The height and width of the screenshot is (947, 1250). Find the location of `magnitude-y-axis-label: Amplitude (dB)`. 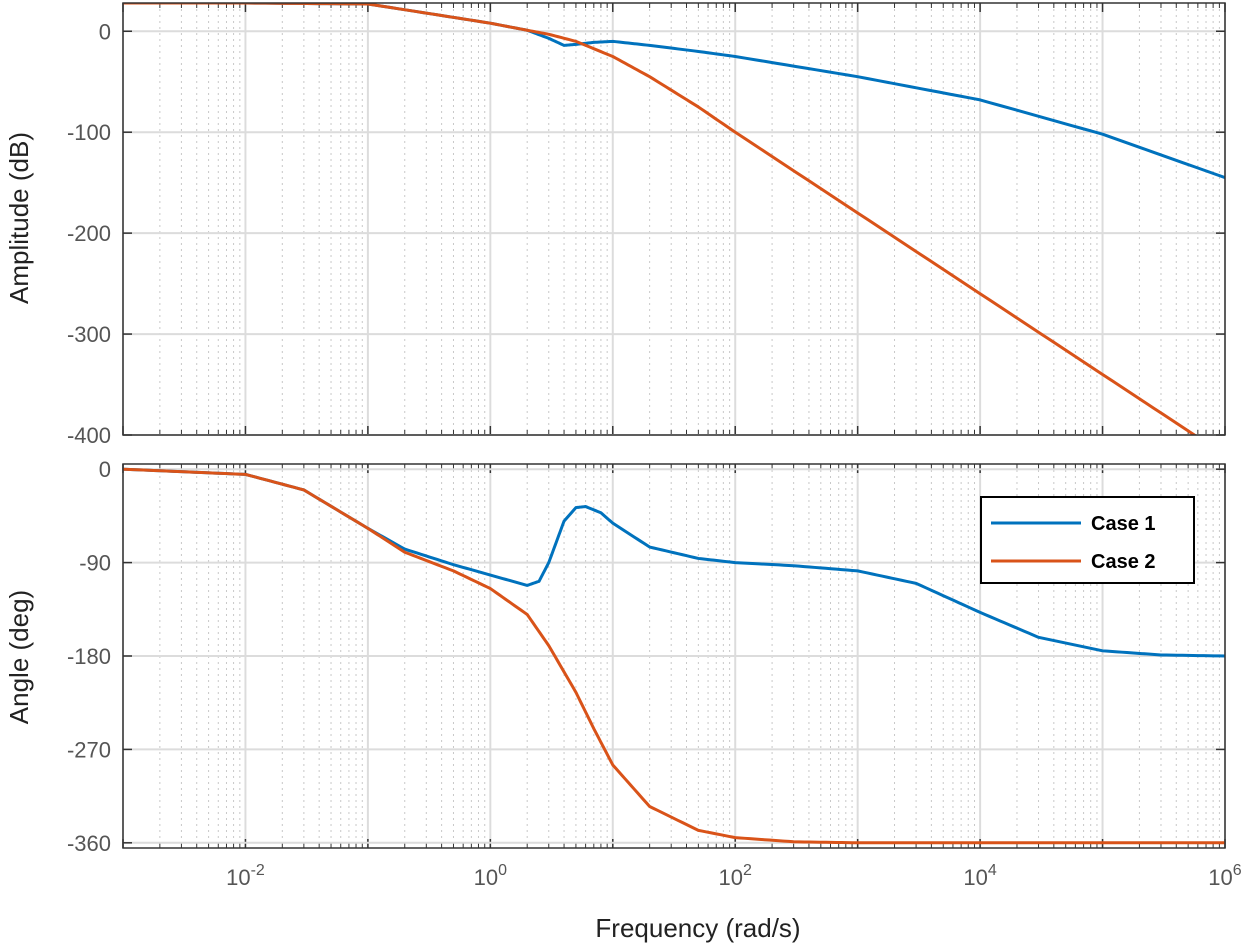

magnitude-y-axis-label: Amplitude (dB) is located at coordinates (19, 218).